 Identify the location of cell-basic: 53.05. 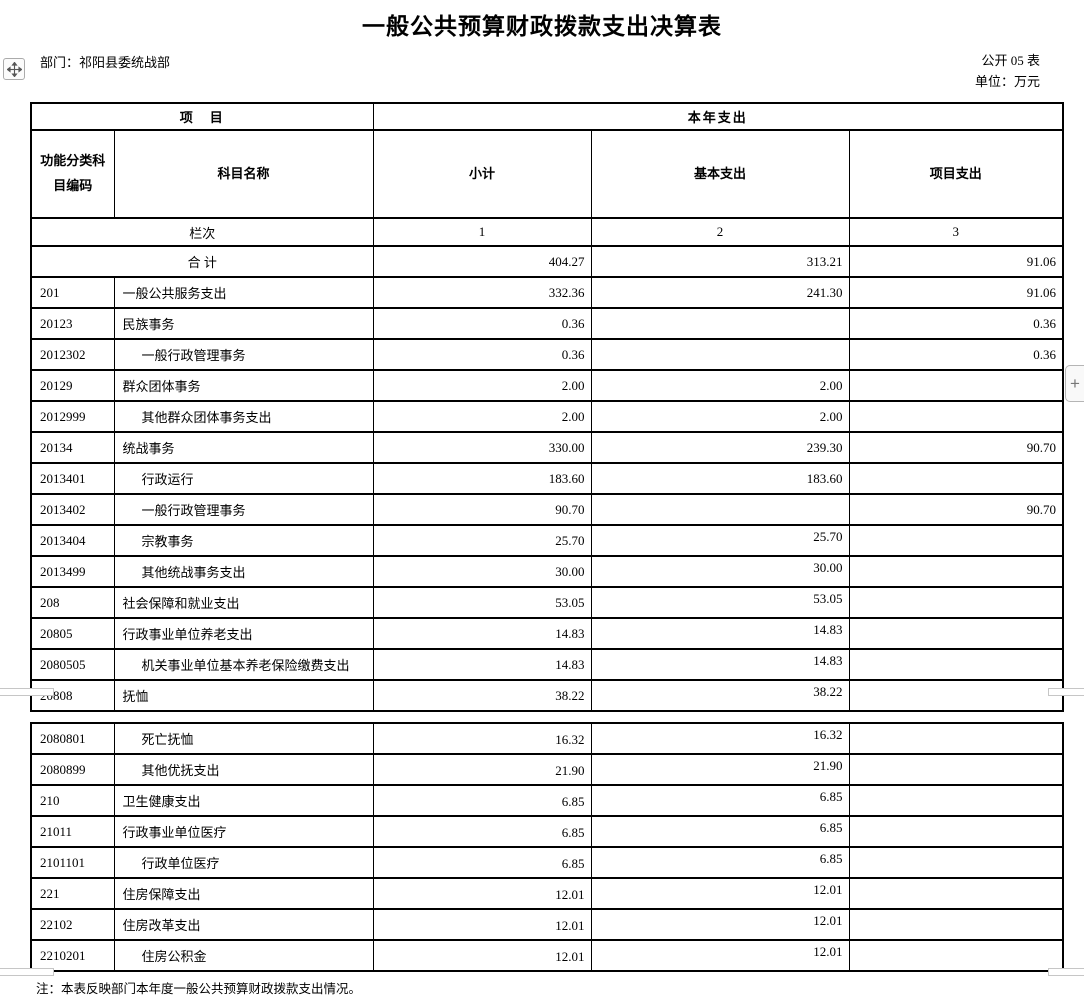
(720, 602).